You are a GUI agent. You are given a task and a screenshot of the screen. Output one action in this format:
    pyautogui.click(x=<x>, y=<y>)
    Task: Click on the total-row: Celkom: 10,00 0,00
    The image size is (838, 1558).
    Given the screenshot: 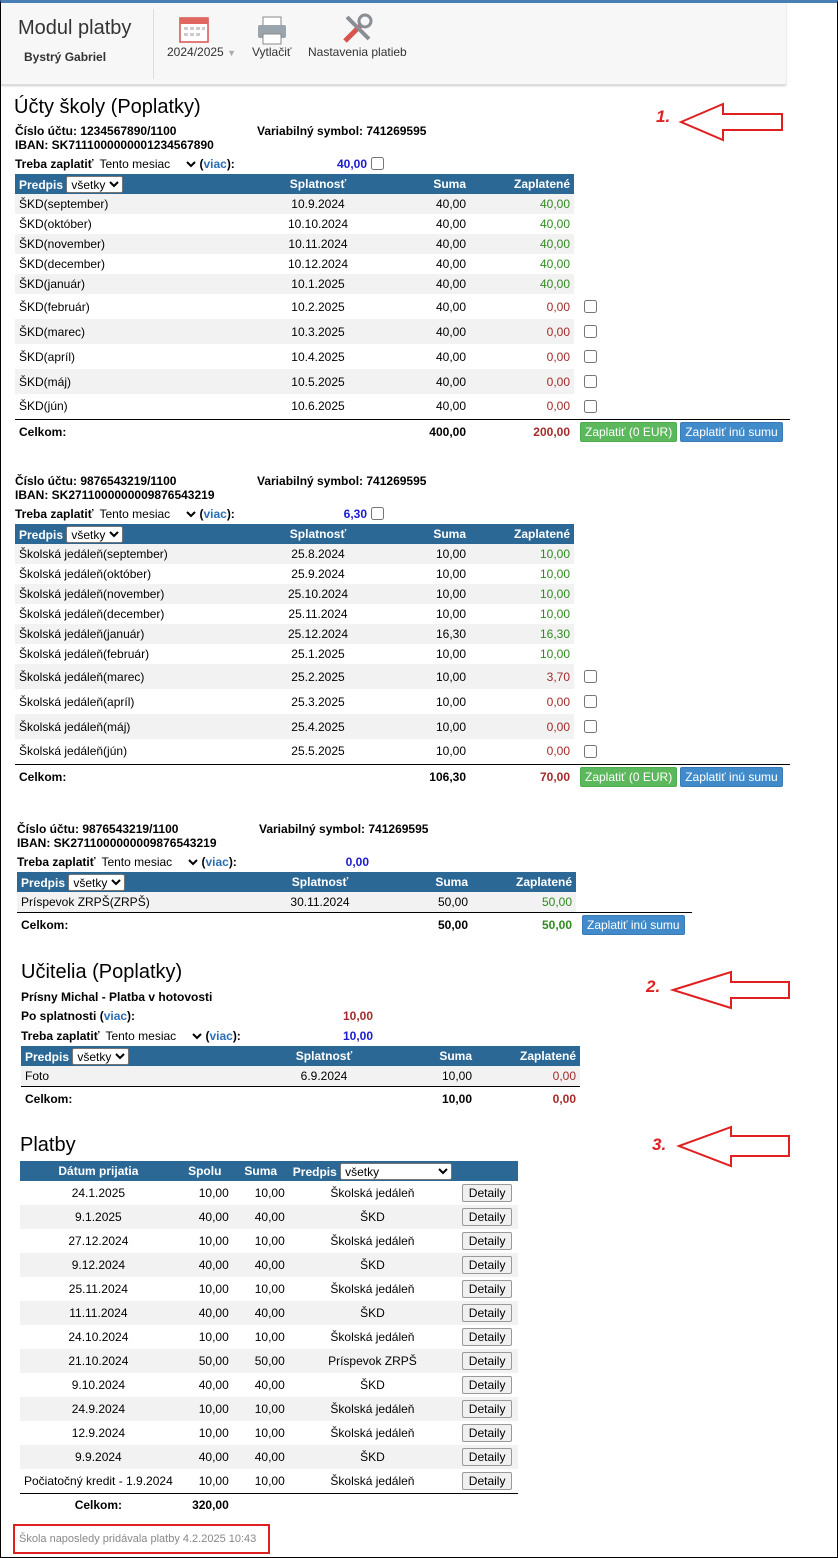 What is the action you would take?
    pyautogui.click(x=300, y=1098)
    